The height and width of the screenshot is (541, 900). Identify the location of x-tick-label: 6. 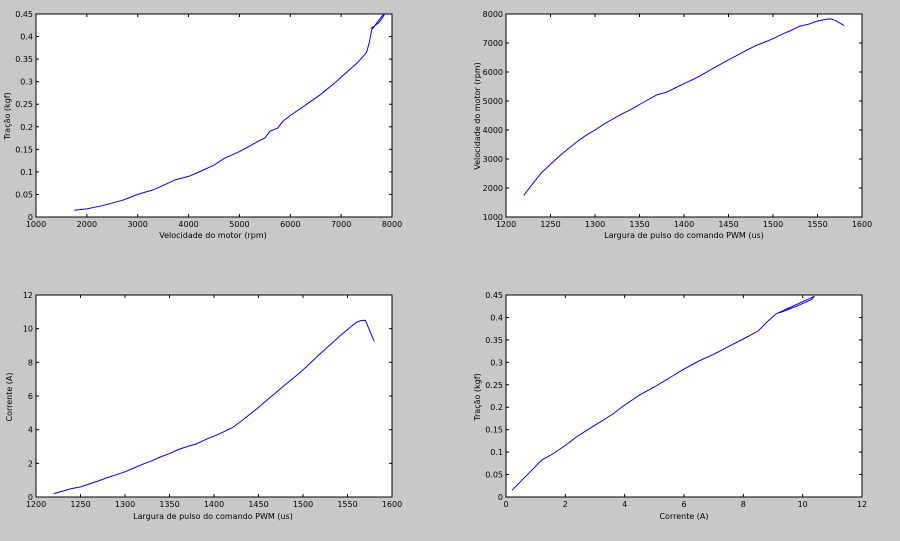
(683, 504).